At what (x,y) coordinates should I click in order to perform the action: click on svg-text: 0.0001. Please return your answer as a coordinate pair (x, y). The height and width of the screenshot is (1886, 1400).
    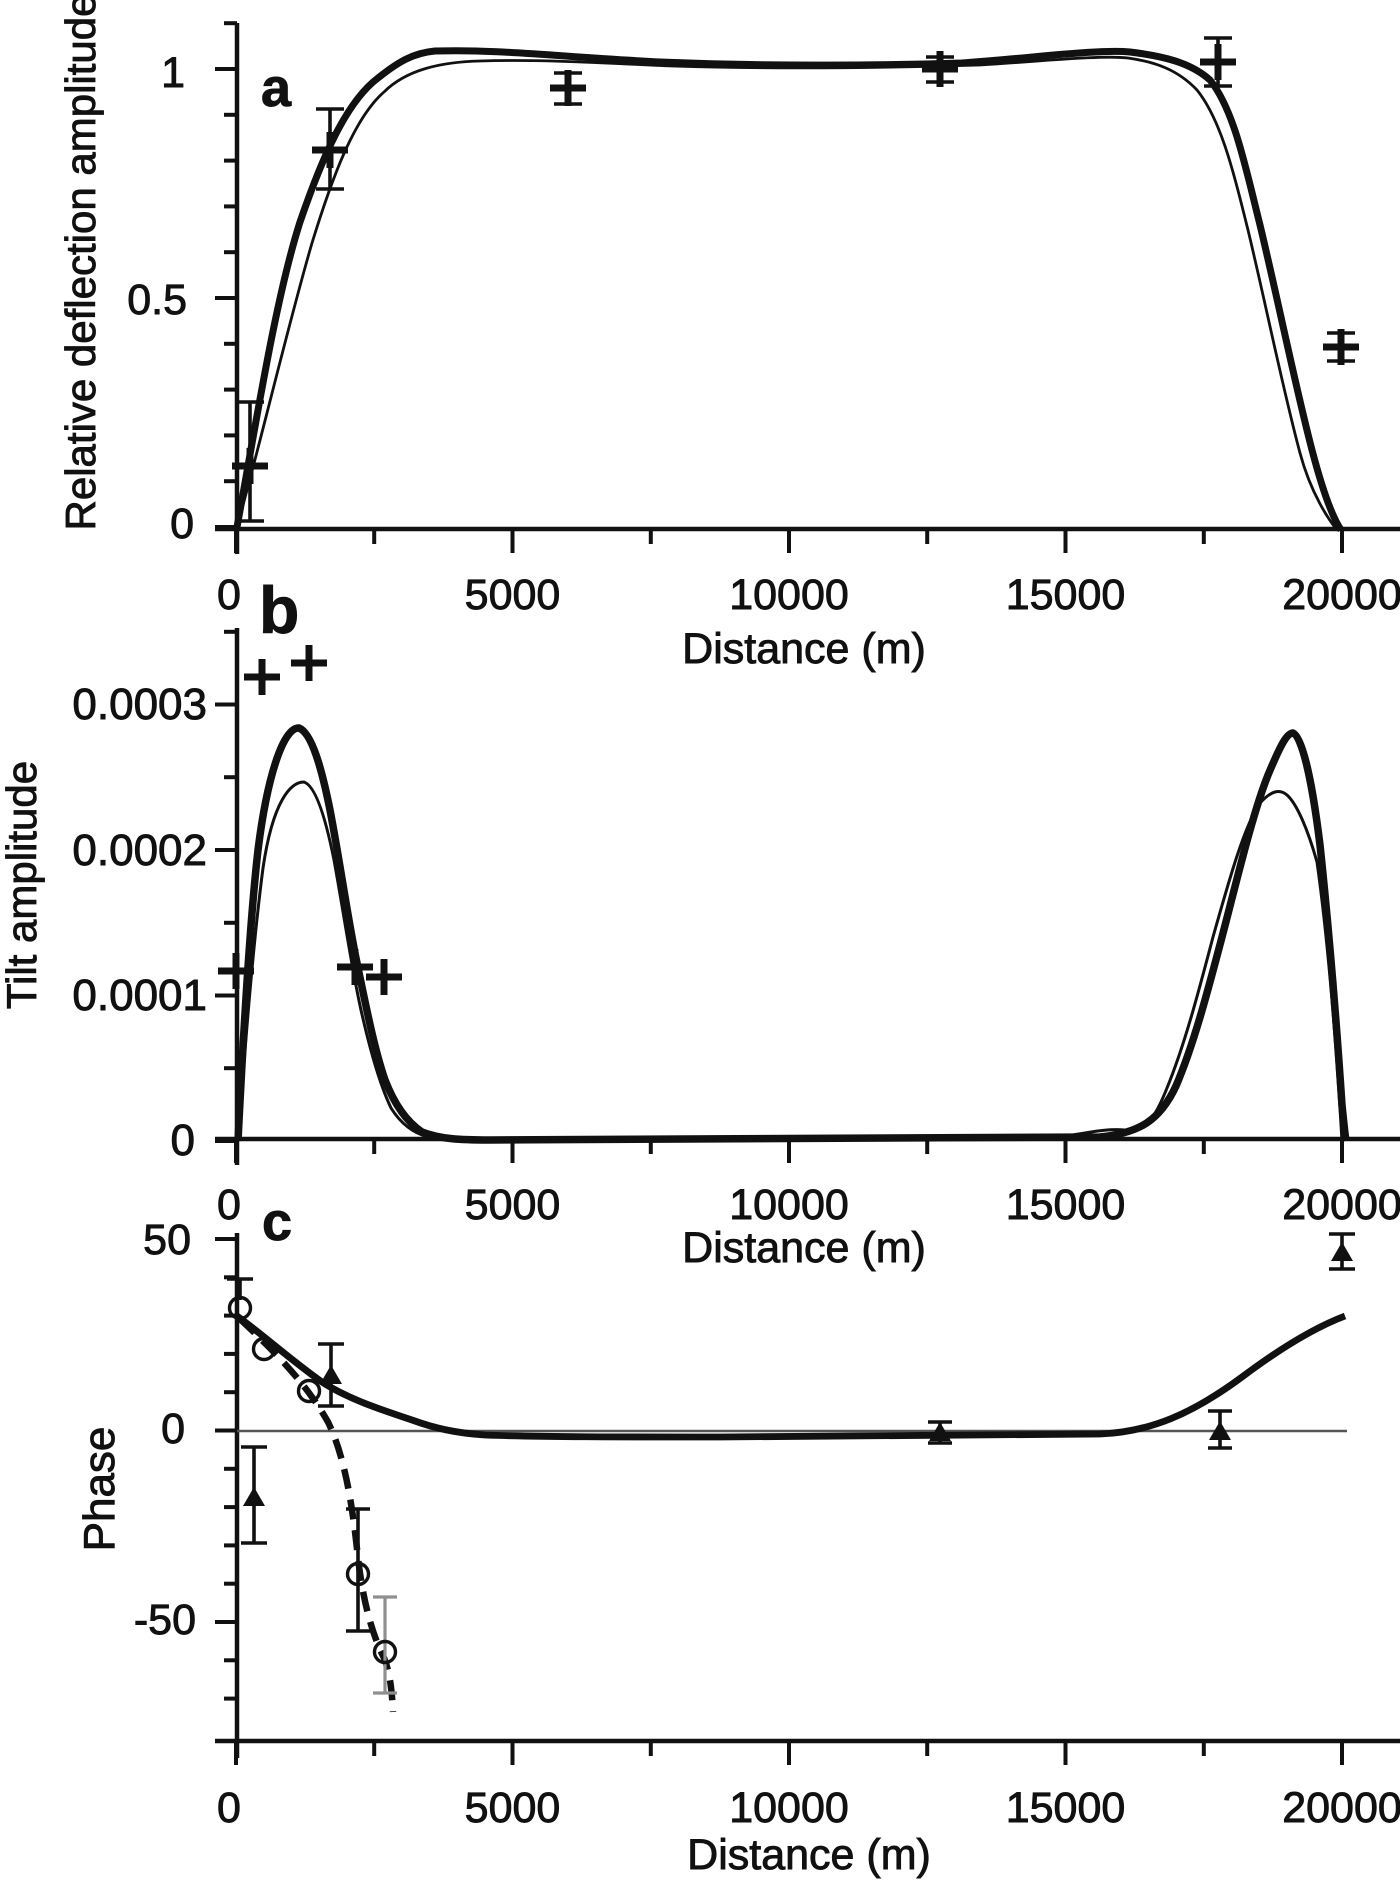
    Looking at the image, I should click on (139, 995).